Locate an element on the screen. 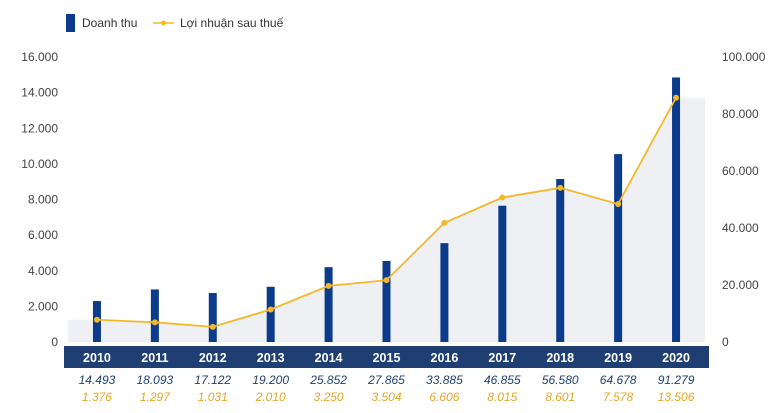 The height and width of the screenshot is (413, 780). legend-line-marker is located at coordinates (163, 23).